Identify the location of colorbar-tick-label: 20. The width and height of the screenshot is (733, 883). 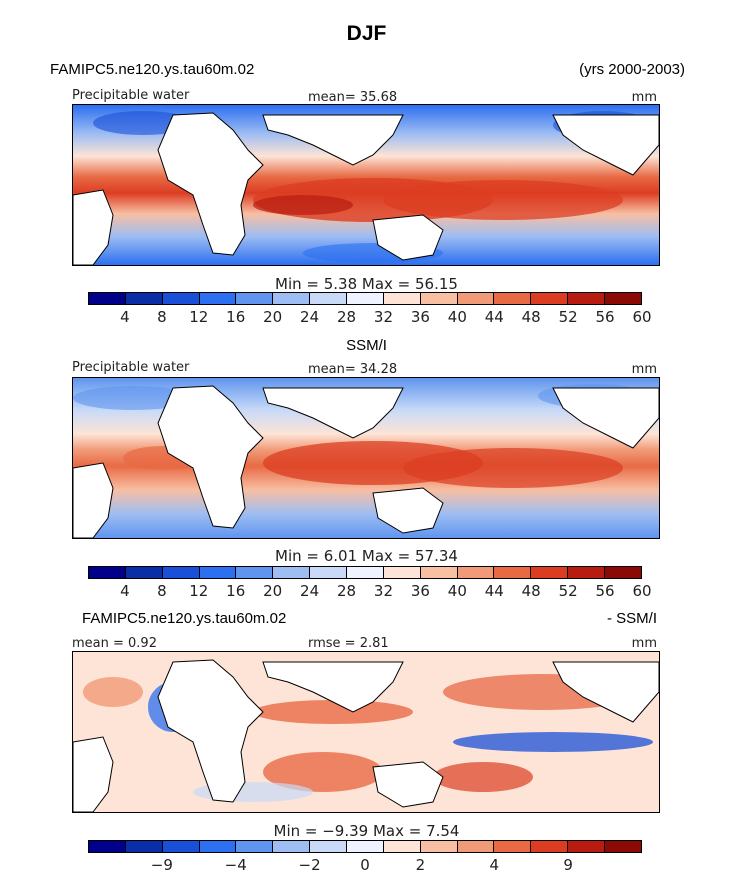
(273, 591).